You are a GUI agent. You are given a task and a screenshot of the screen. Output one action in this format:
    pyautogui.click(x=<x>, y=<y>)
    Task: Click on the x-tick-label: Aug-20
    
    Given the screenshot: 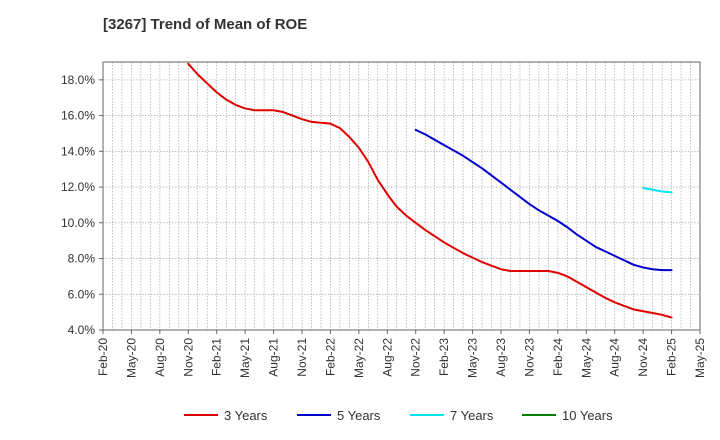 What is the action you would take?
    pyautogui.click(x=160, y=357)
    